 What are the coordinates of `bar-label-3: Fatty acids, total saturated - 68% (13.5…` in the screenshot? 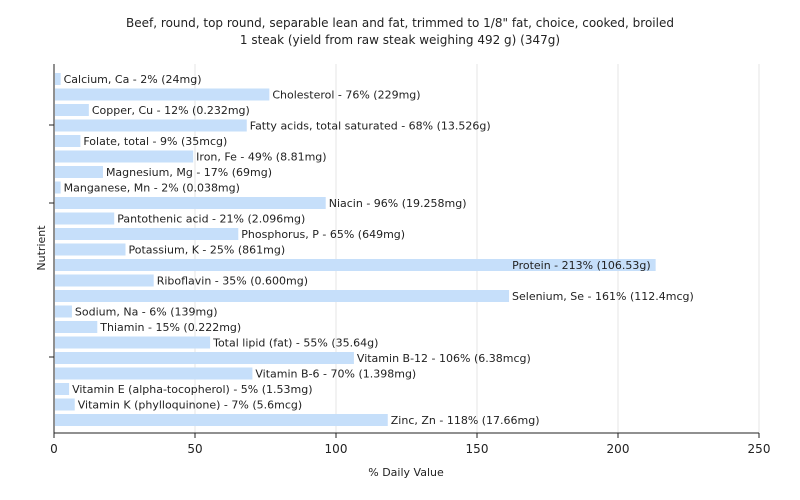 It's located at (370, 126).